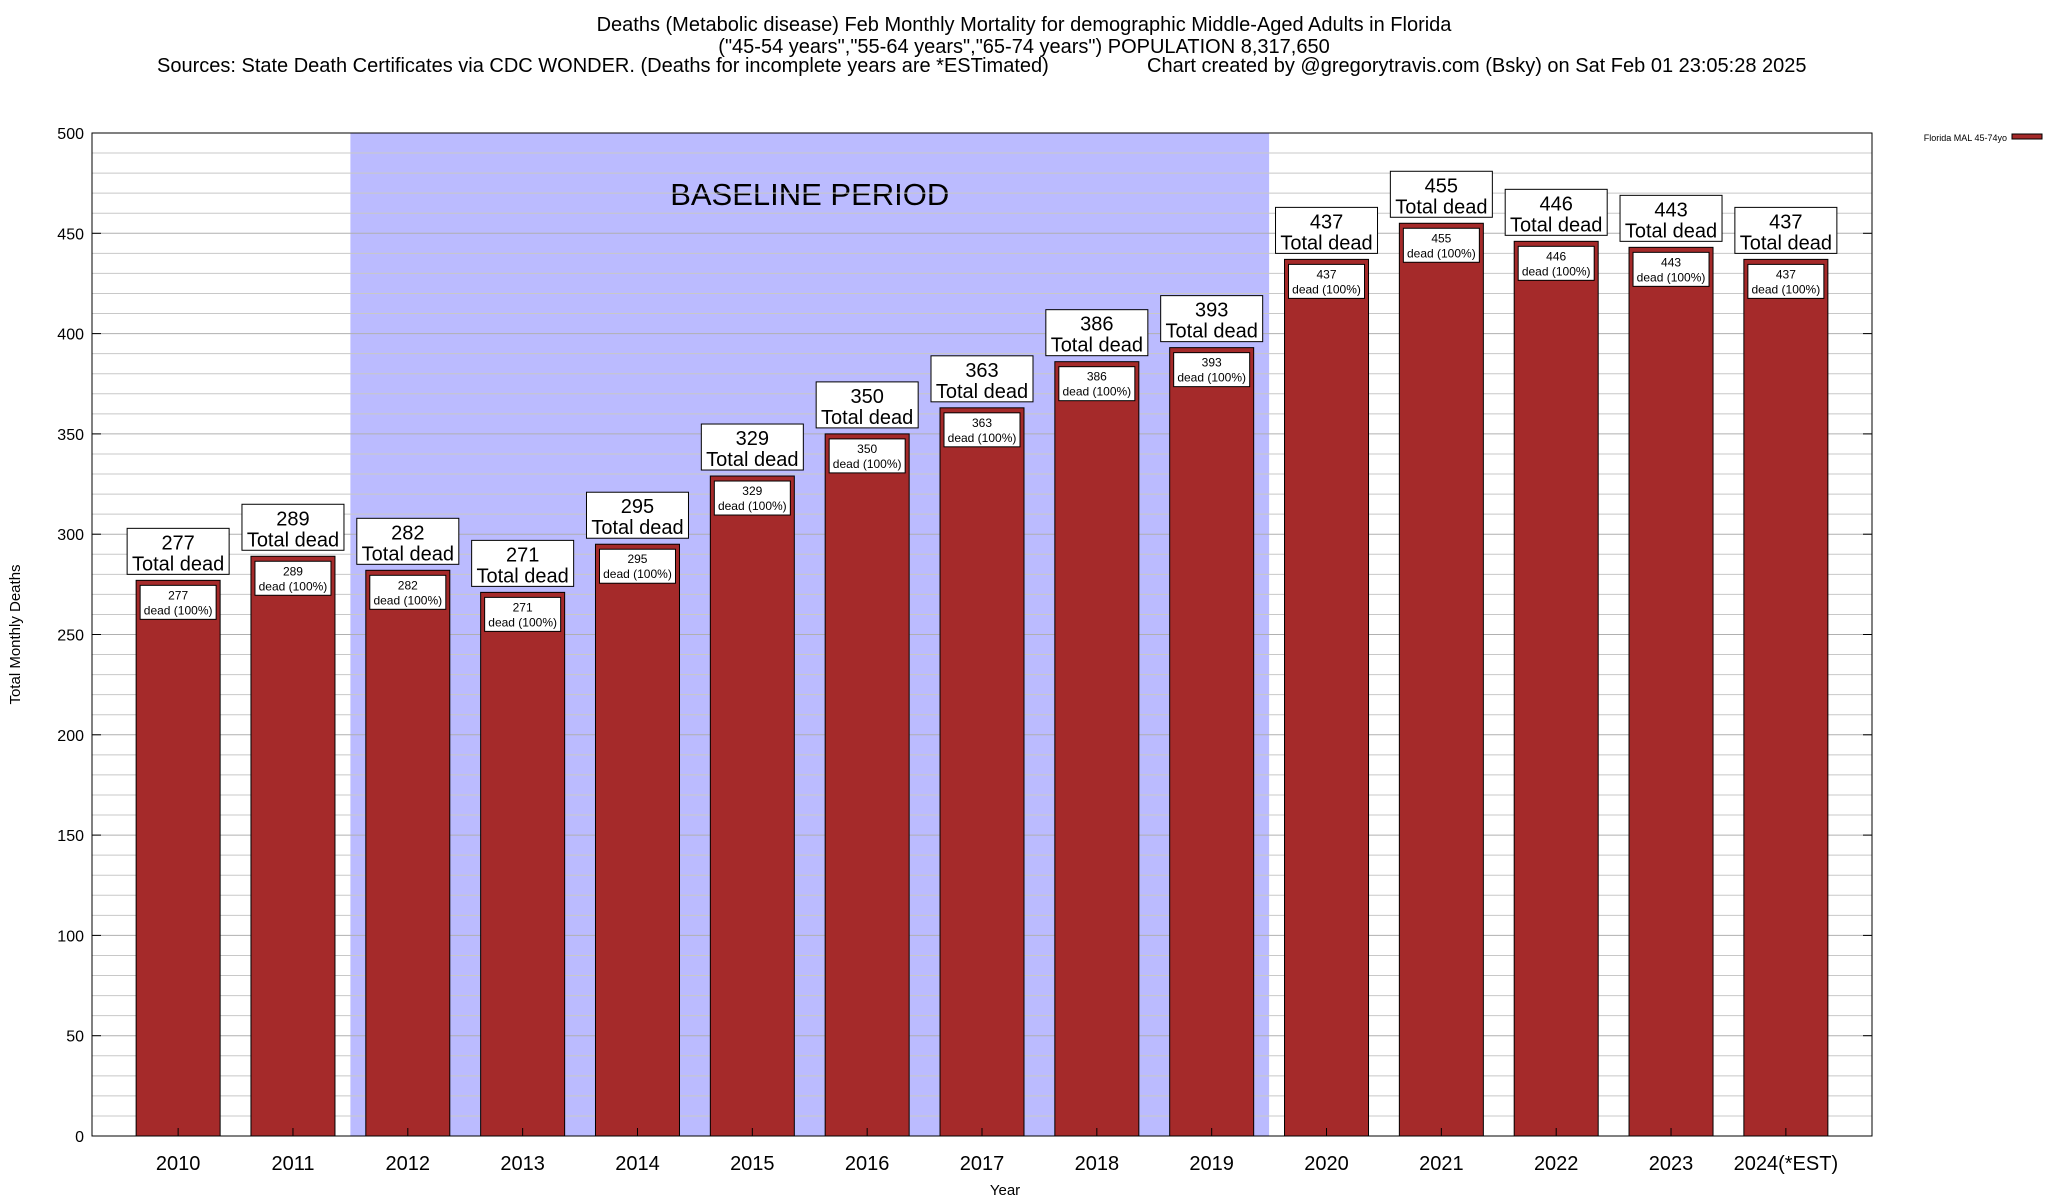 The width and height of the screenshot is (2048, 1200). What do you see at coordinates (1671, 1164) in the screenshot?
I see `x-tick-label: 2023` at bounding box center [1671, 1164].